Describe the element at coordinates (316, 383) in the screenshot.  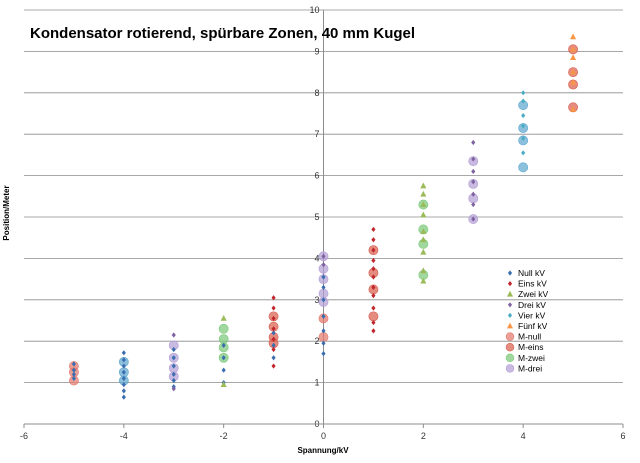
I see `y-tick-label: 1` at that location.